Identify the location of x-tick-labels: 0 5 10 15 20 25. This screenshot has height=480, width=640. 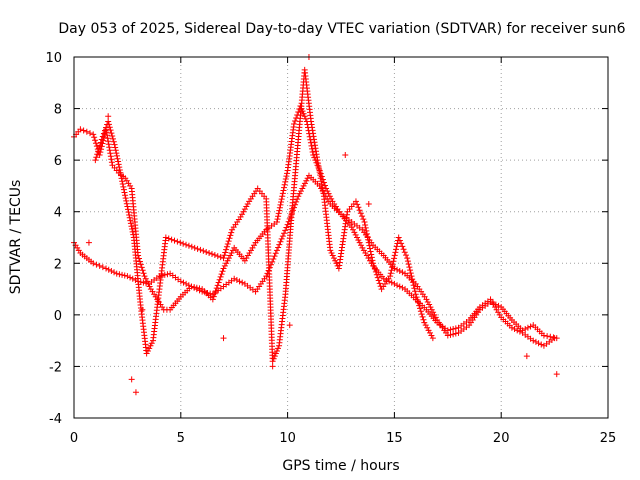
(343, 438).